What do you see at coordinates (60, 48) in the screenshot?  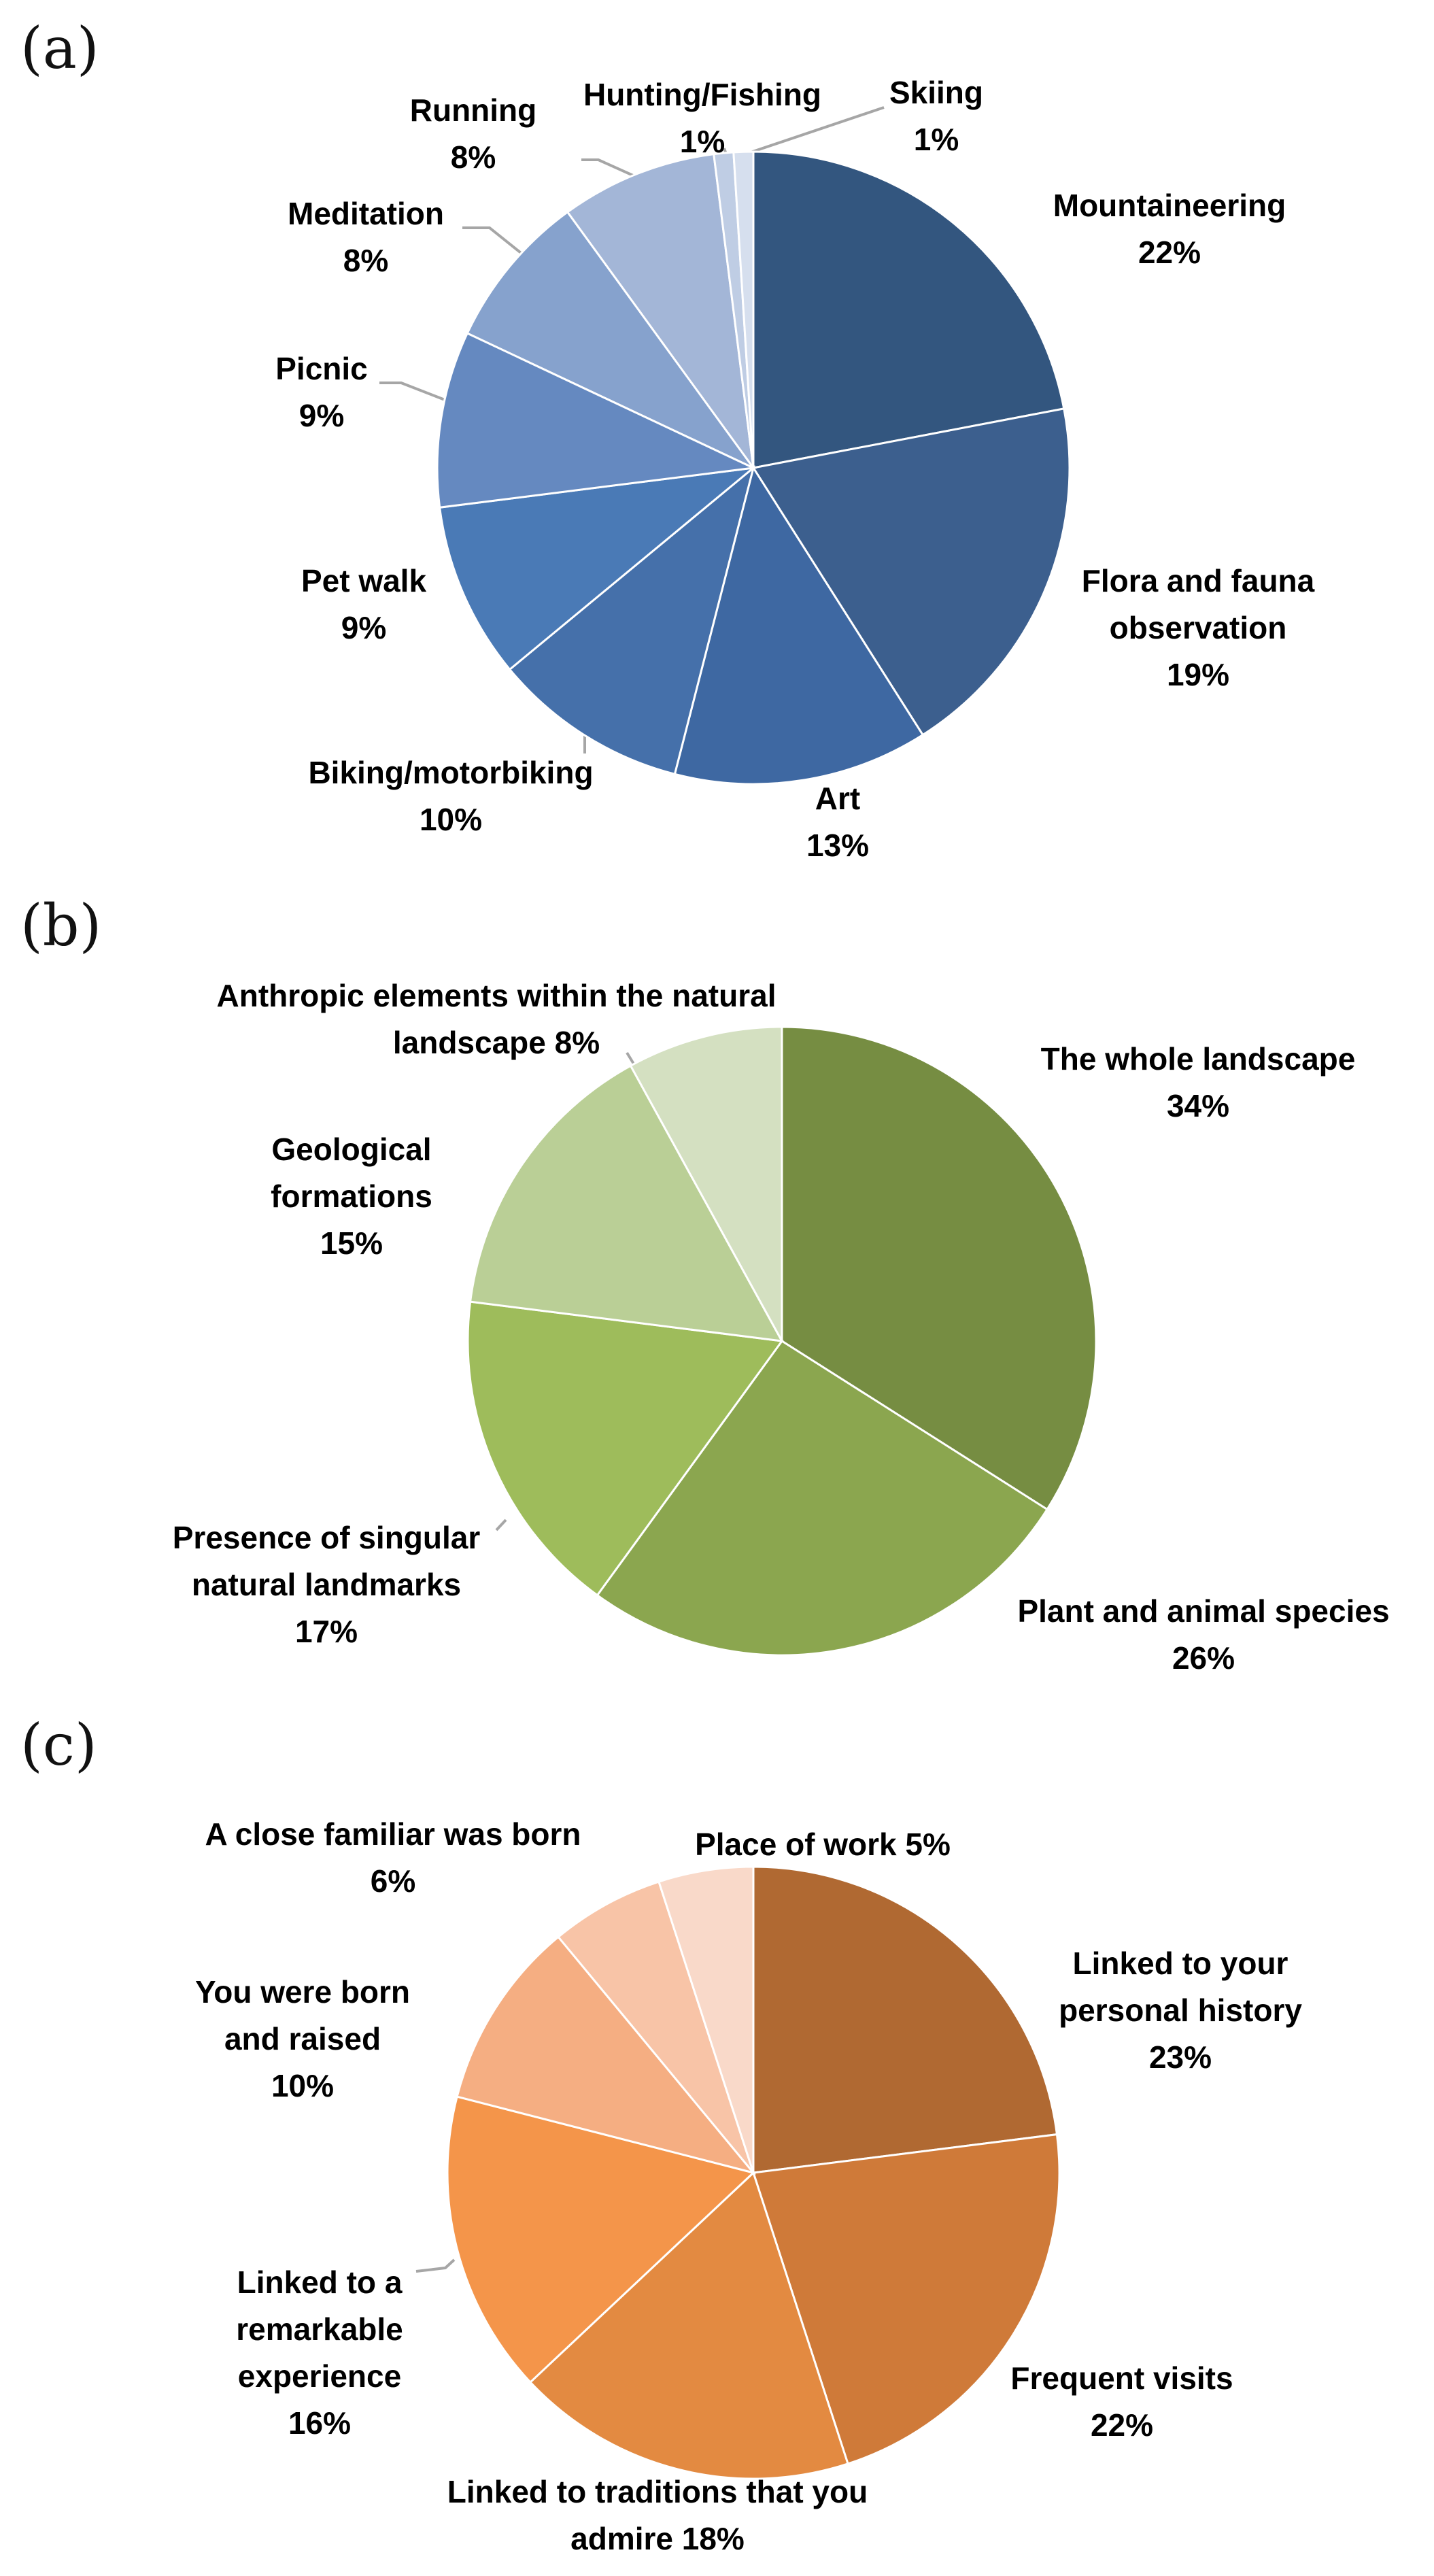 I see `panel-a-letter: (a)` at bounding box center [60, 48].